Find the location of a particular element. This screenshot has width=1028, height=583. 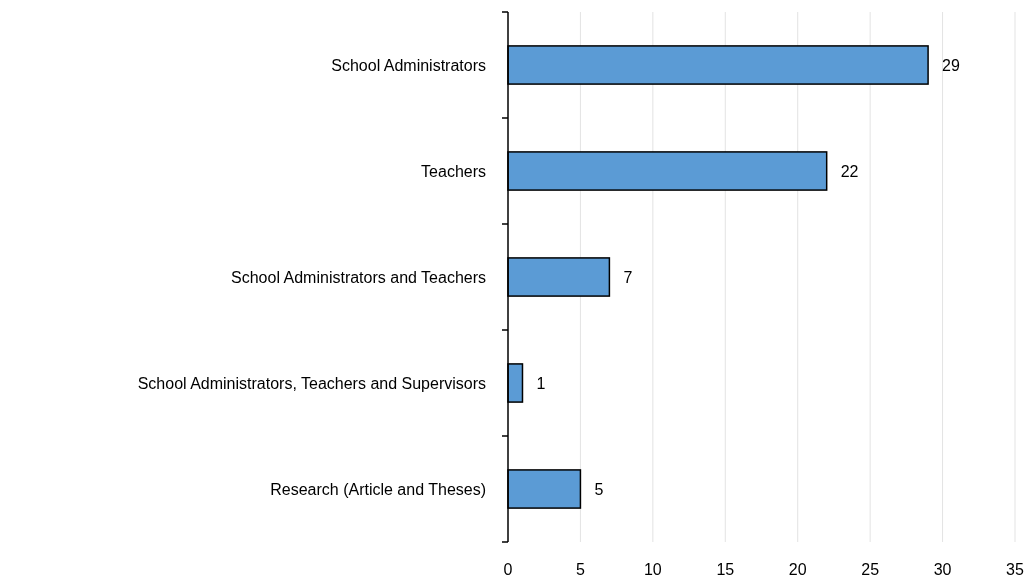

data-label: 7 is located at coordinates (628, 277).